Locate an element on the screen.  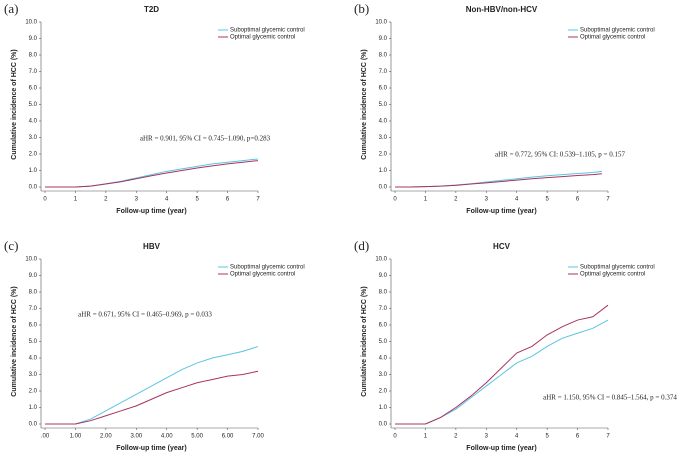
x-tick-label: 1.00 is located at coordinates (76, 437).